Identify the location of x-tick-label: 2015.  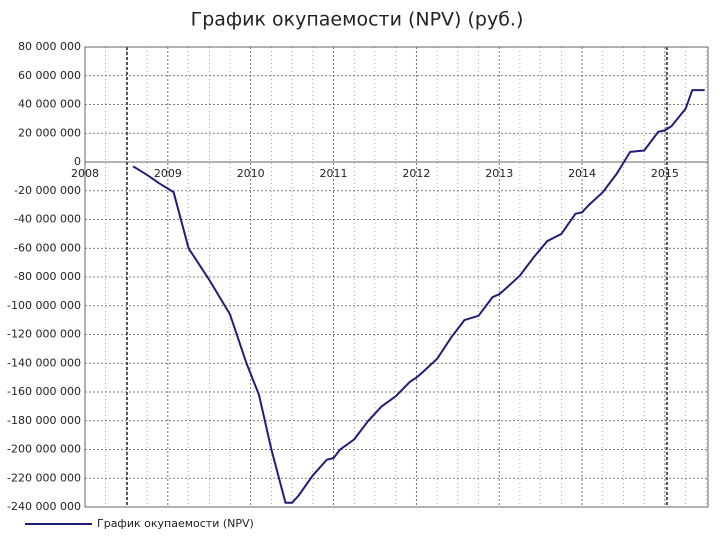
(665, 173).